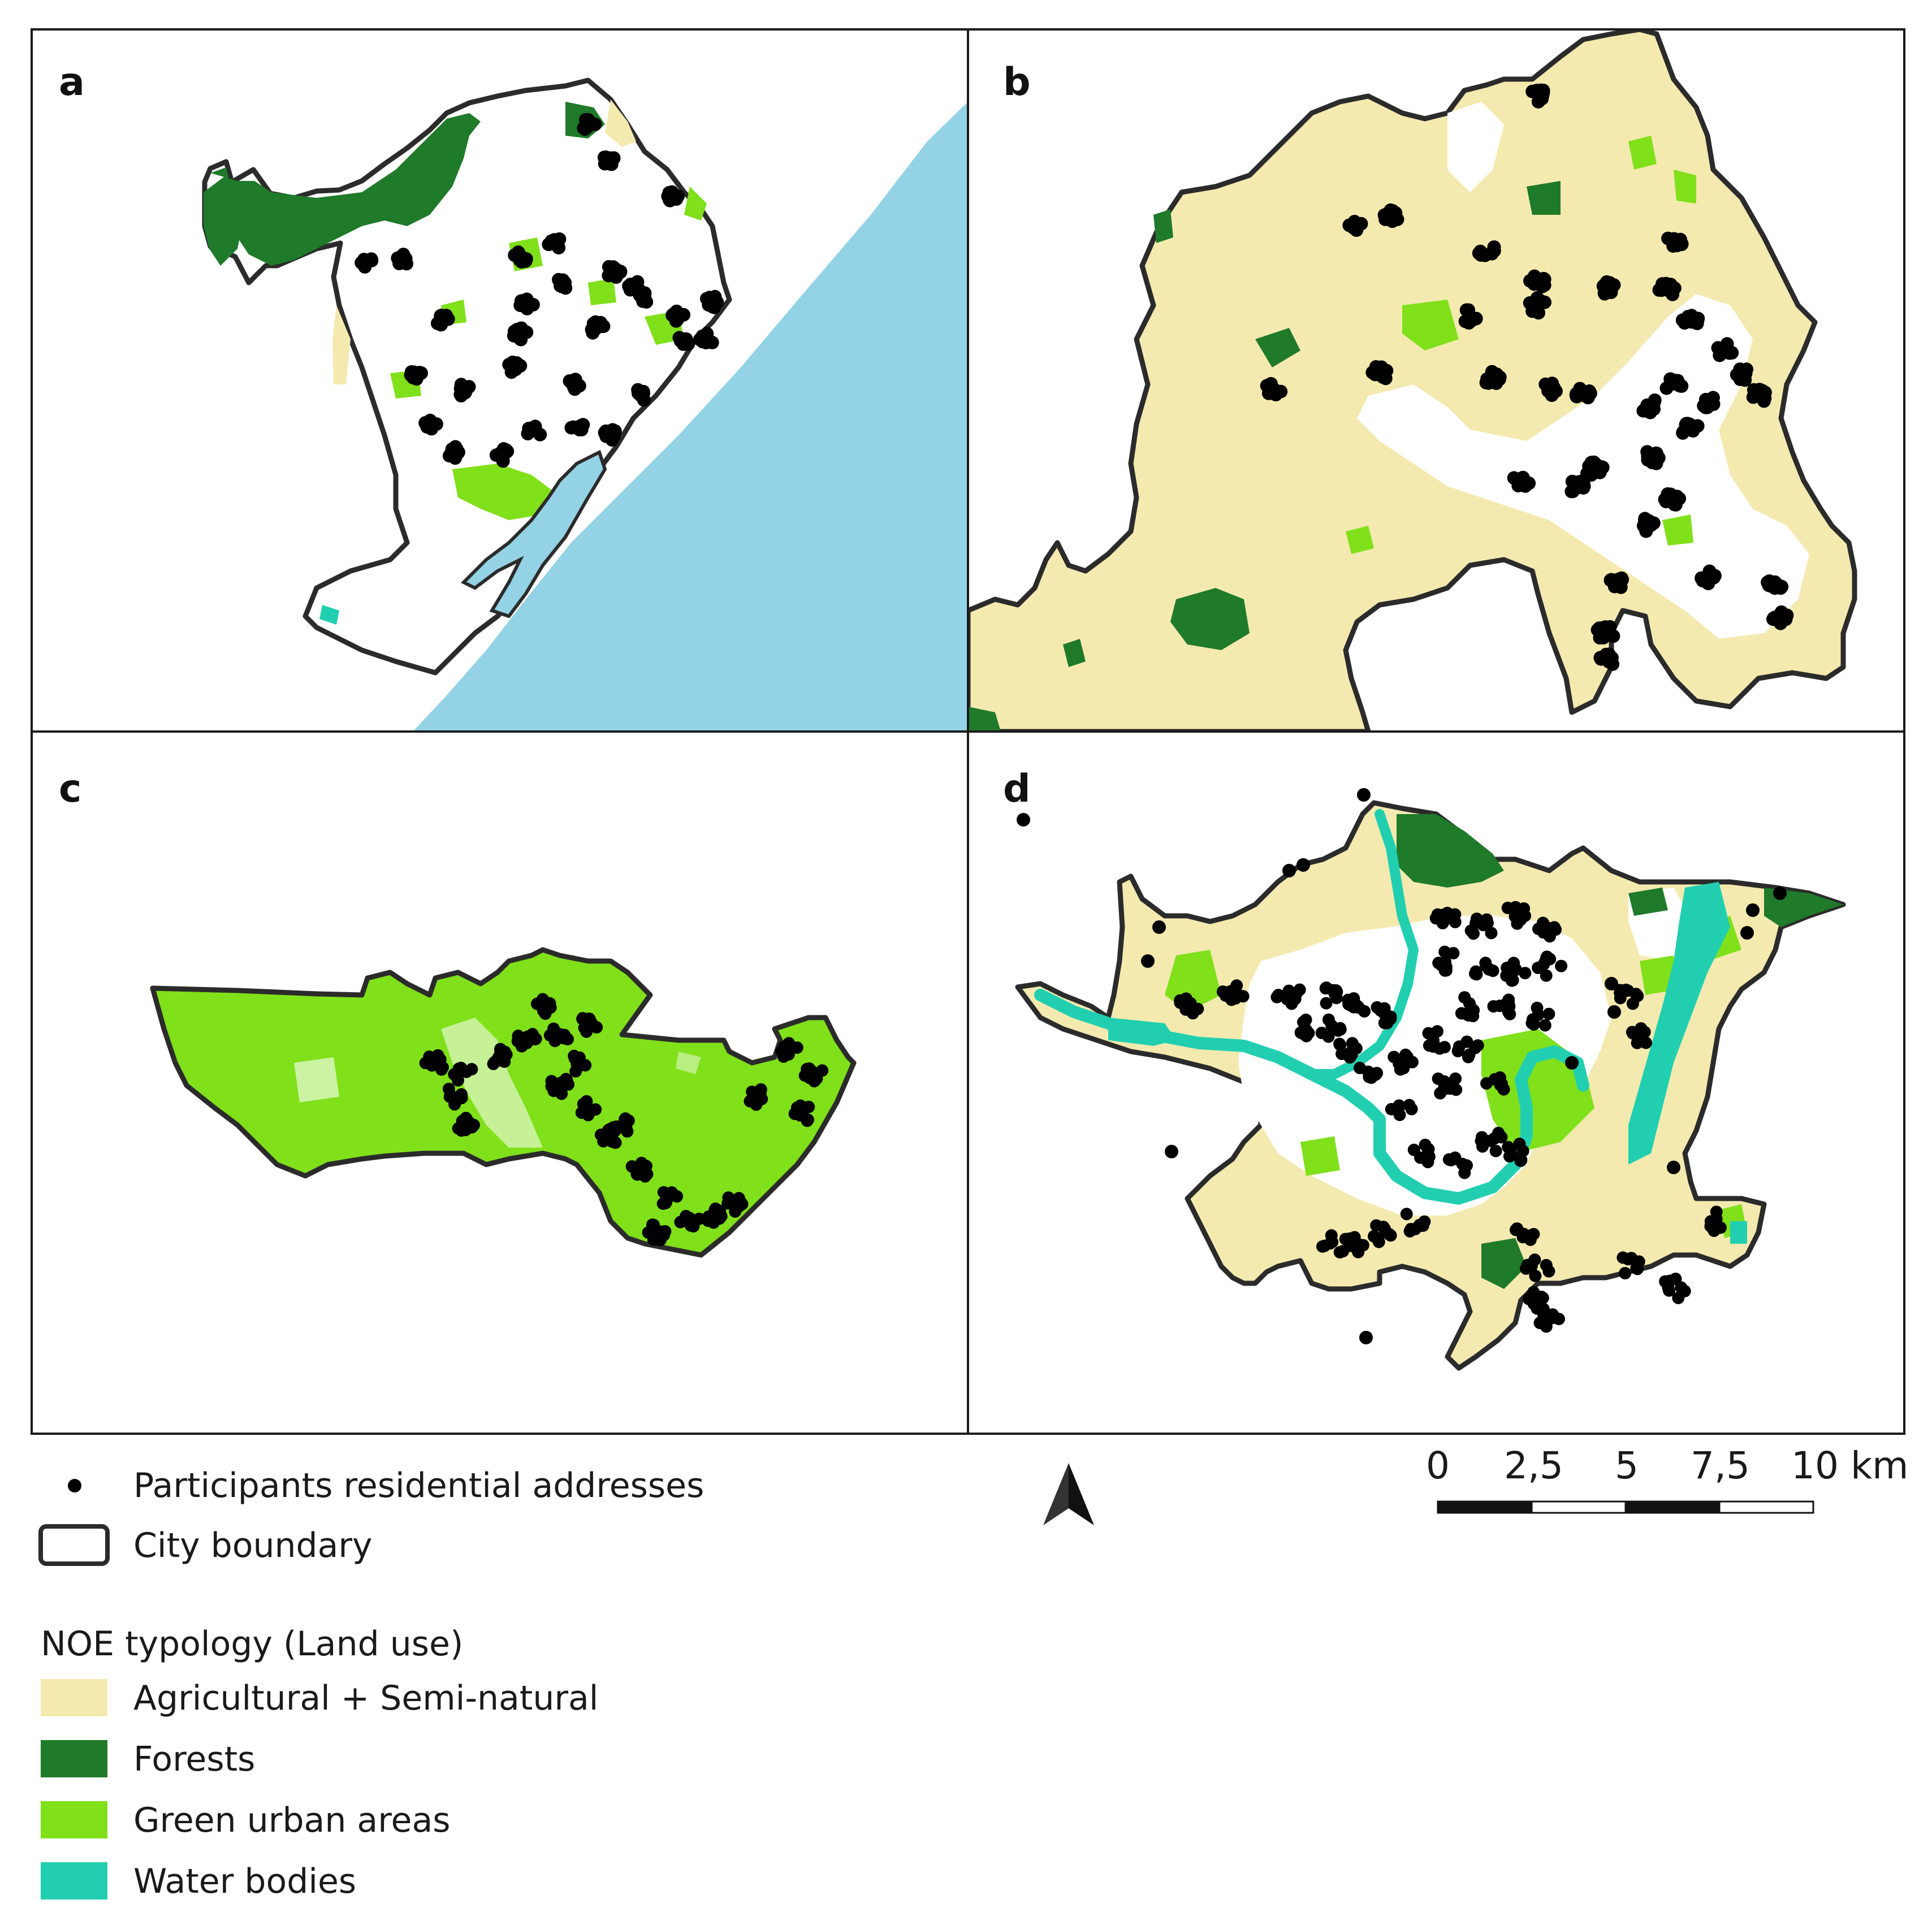  Describe the element at coordinates (1475, 147) in the screenshot. I see `urban-white` at that location.